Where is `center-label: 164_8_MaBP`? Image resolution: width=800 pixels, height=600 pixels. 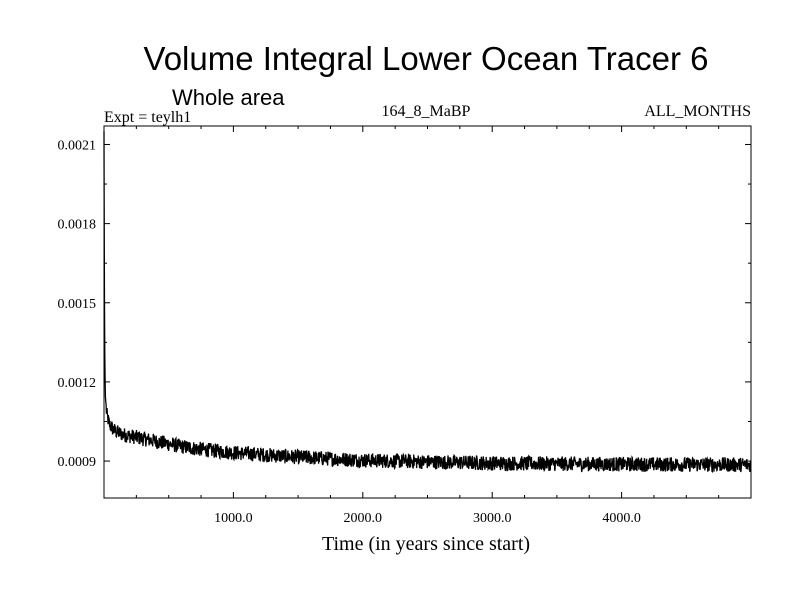
center-label: 164_8_MaBP is located at coordinates (426, 111).